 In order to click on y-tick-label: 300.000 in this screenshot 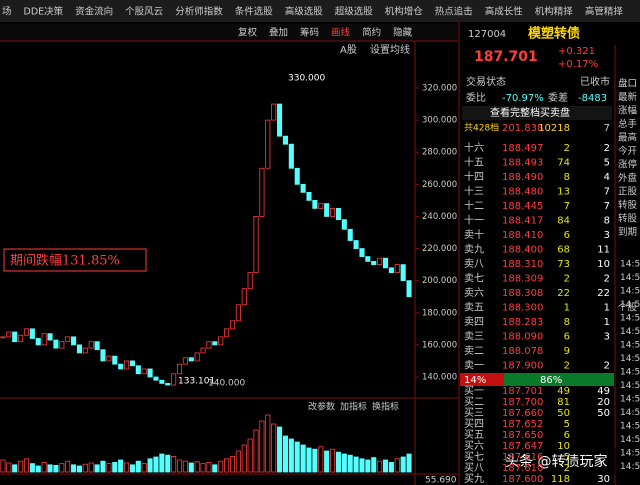, I will do `click(439, 121)`.